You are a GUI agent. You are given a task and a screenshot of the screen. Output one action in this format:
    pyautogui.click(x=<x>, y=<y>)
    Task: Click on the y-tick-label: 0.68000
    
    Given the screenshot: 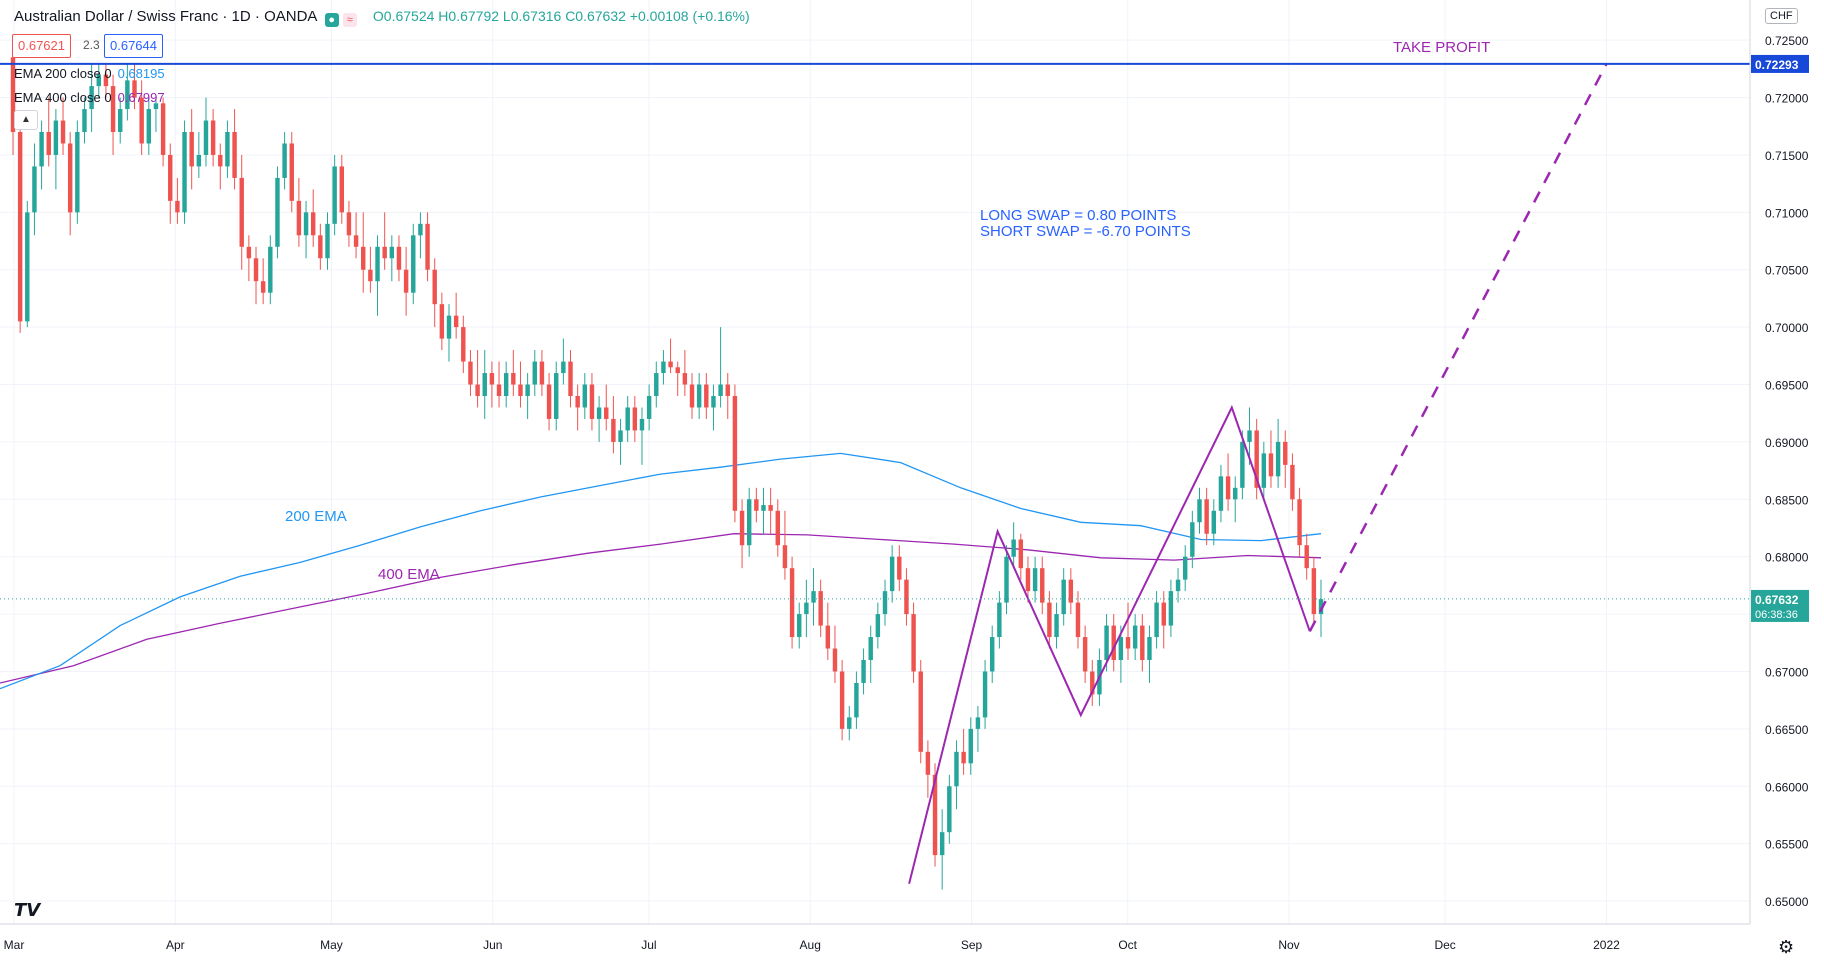 What is the action you would take?
    pyautogui.click(x=1787, y=558)
    